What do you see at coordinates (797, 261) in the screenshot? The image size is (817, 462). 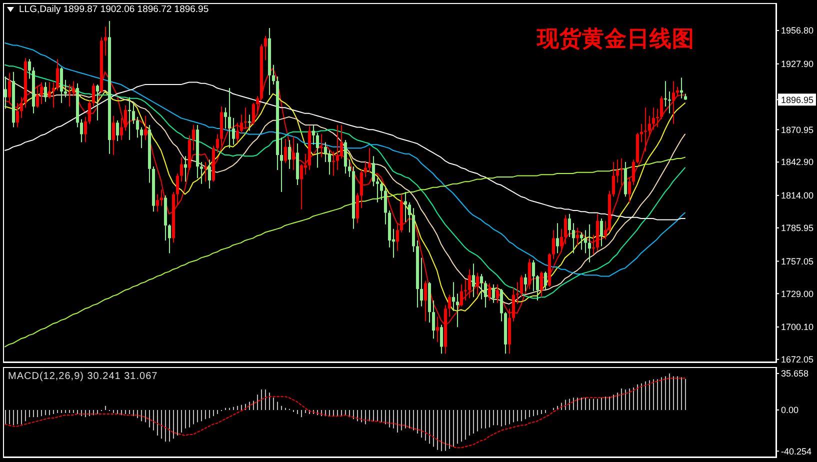 I see `y-tick-label: 1757.05` at bounding box center [797, 261].